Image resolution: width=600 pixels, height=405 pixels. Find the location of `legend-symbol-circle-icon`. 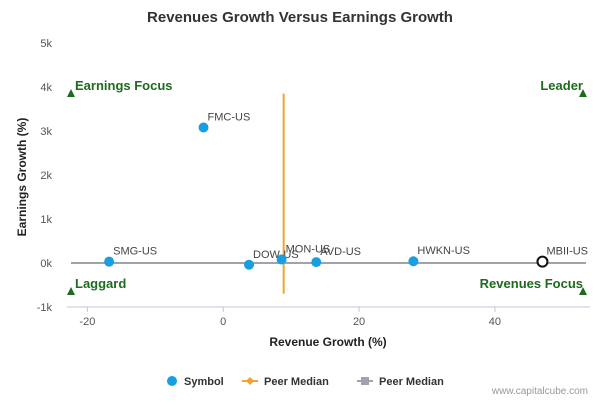

legend-symbol-circle-icon is located at coordinates (172, 381).